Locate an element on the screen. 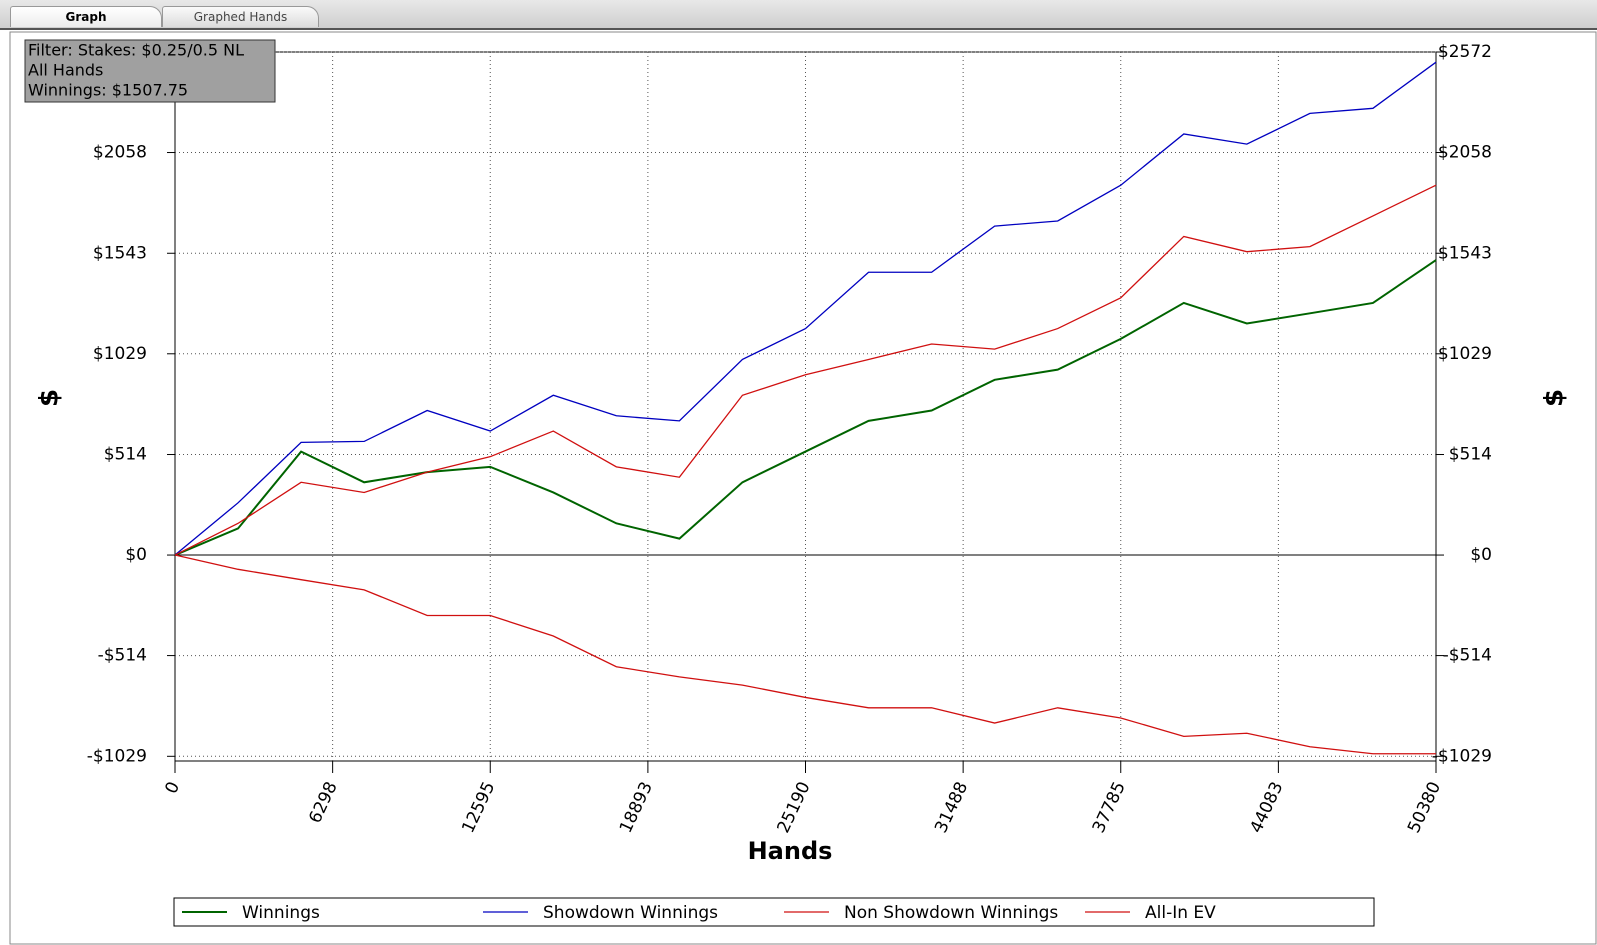  y-tick-label: -$514 is located at coordinates (122, 656).